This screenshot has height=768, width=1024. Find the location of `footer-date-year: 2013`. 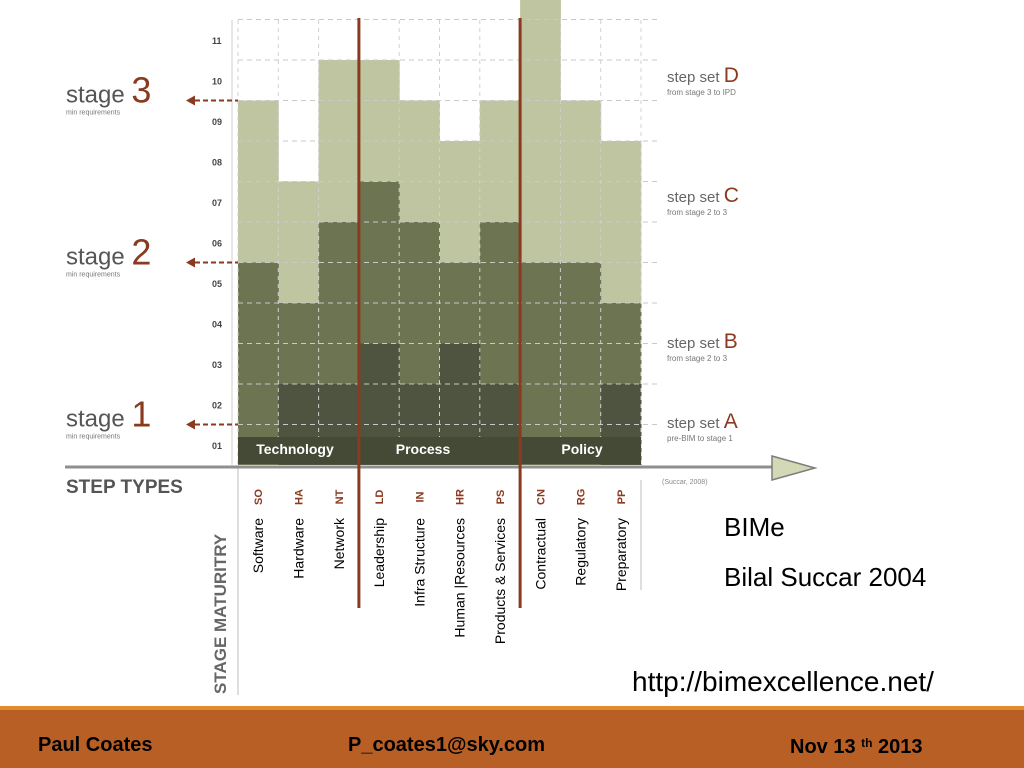

footer-date-year: 2013 is located at coordinates (900, 747).